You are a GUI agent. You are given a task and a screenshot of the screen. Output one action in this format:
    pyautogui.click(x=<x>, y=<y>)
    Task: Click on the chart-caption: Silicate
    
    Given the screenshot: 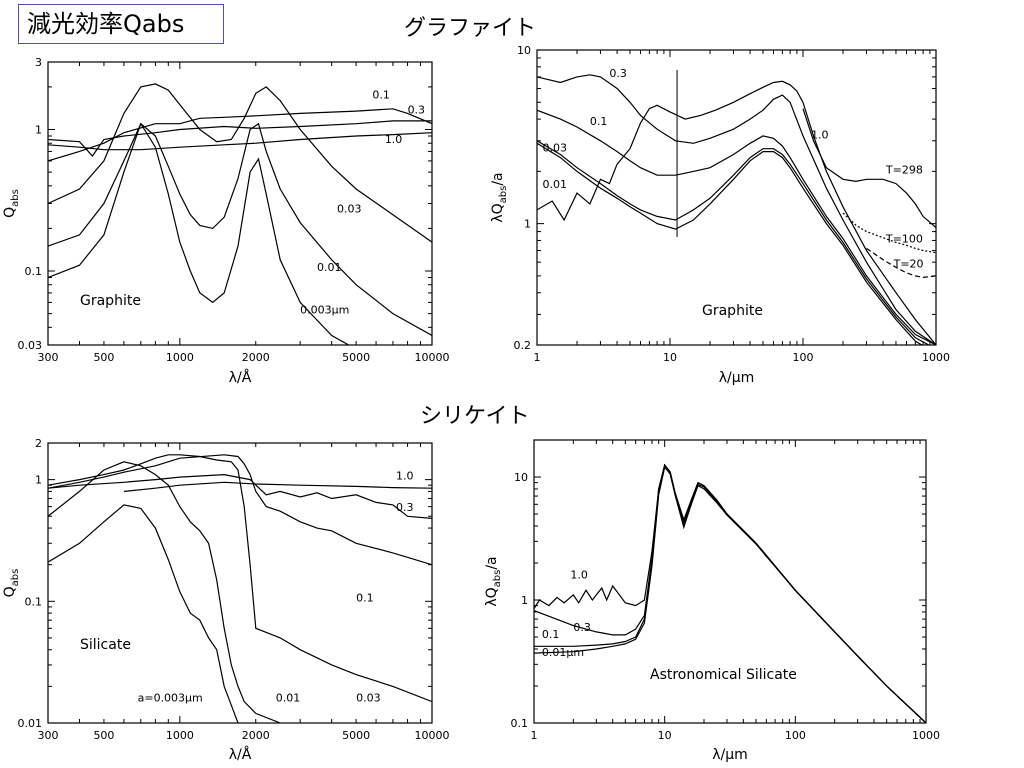 What is the action you would take?
    pyautogui.click(x=105, y=645)
    